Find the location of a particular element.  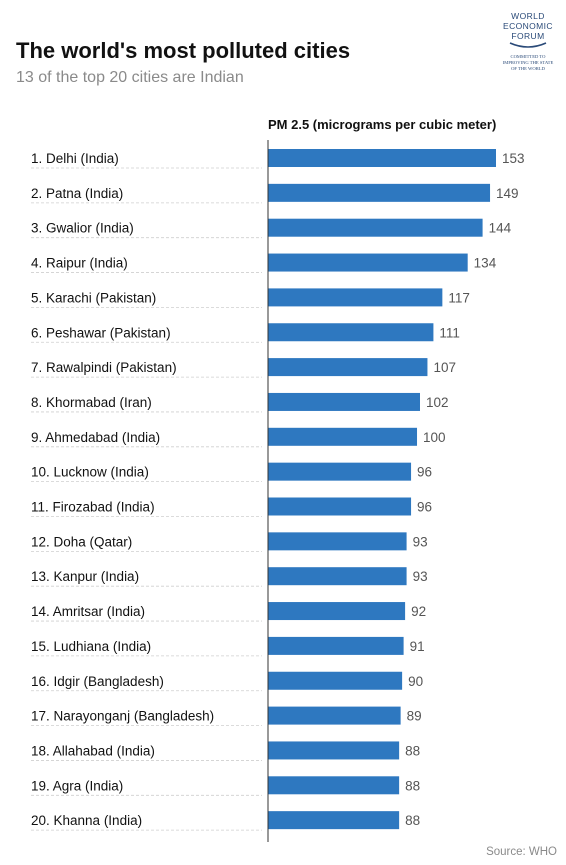

chart-row: 9. Ahmedabad (India) 100 is located at coordinates (238, 437).